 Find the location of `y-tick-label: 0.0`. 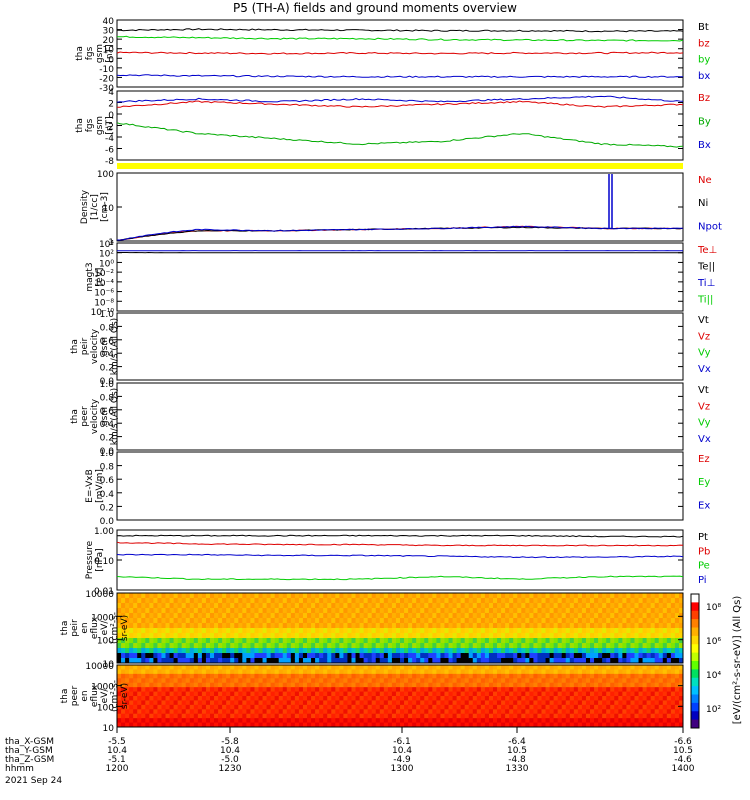

y-tick-label: 0.0 is located at coordinates (107, 382).